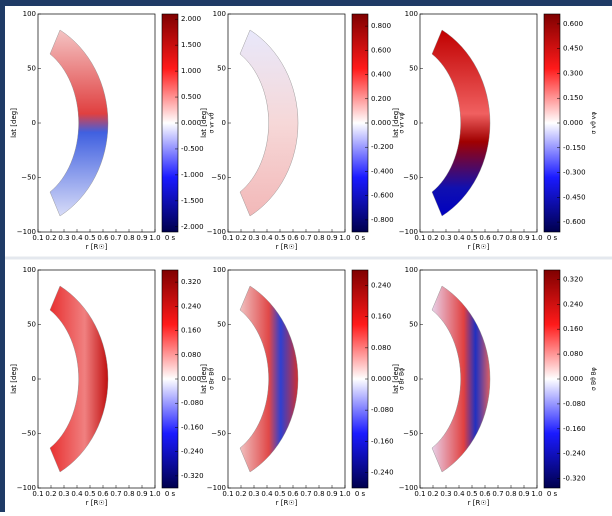 The image size is (612, 516). I want to click on colorbar-tick-label: 1.500, so click(191, 45).